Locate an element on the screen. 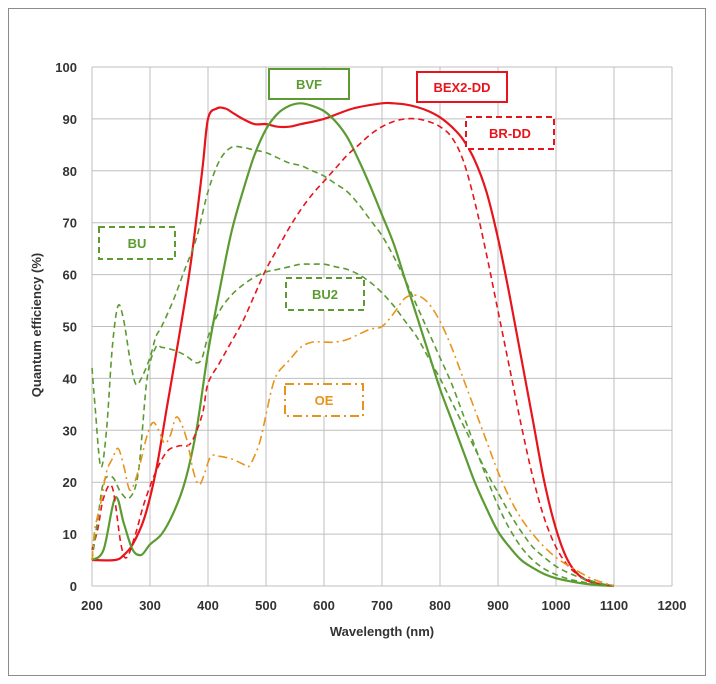 The height and width of the screenshot is (684, 716). y-tick-label: 40 is located at coordinates (70, 378).